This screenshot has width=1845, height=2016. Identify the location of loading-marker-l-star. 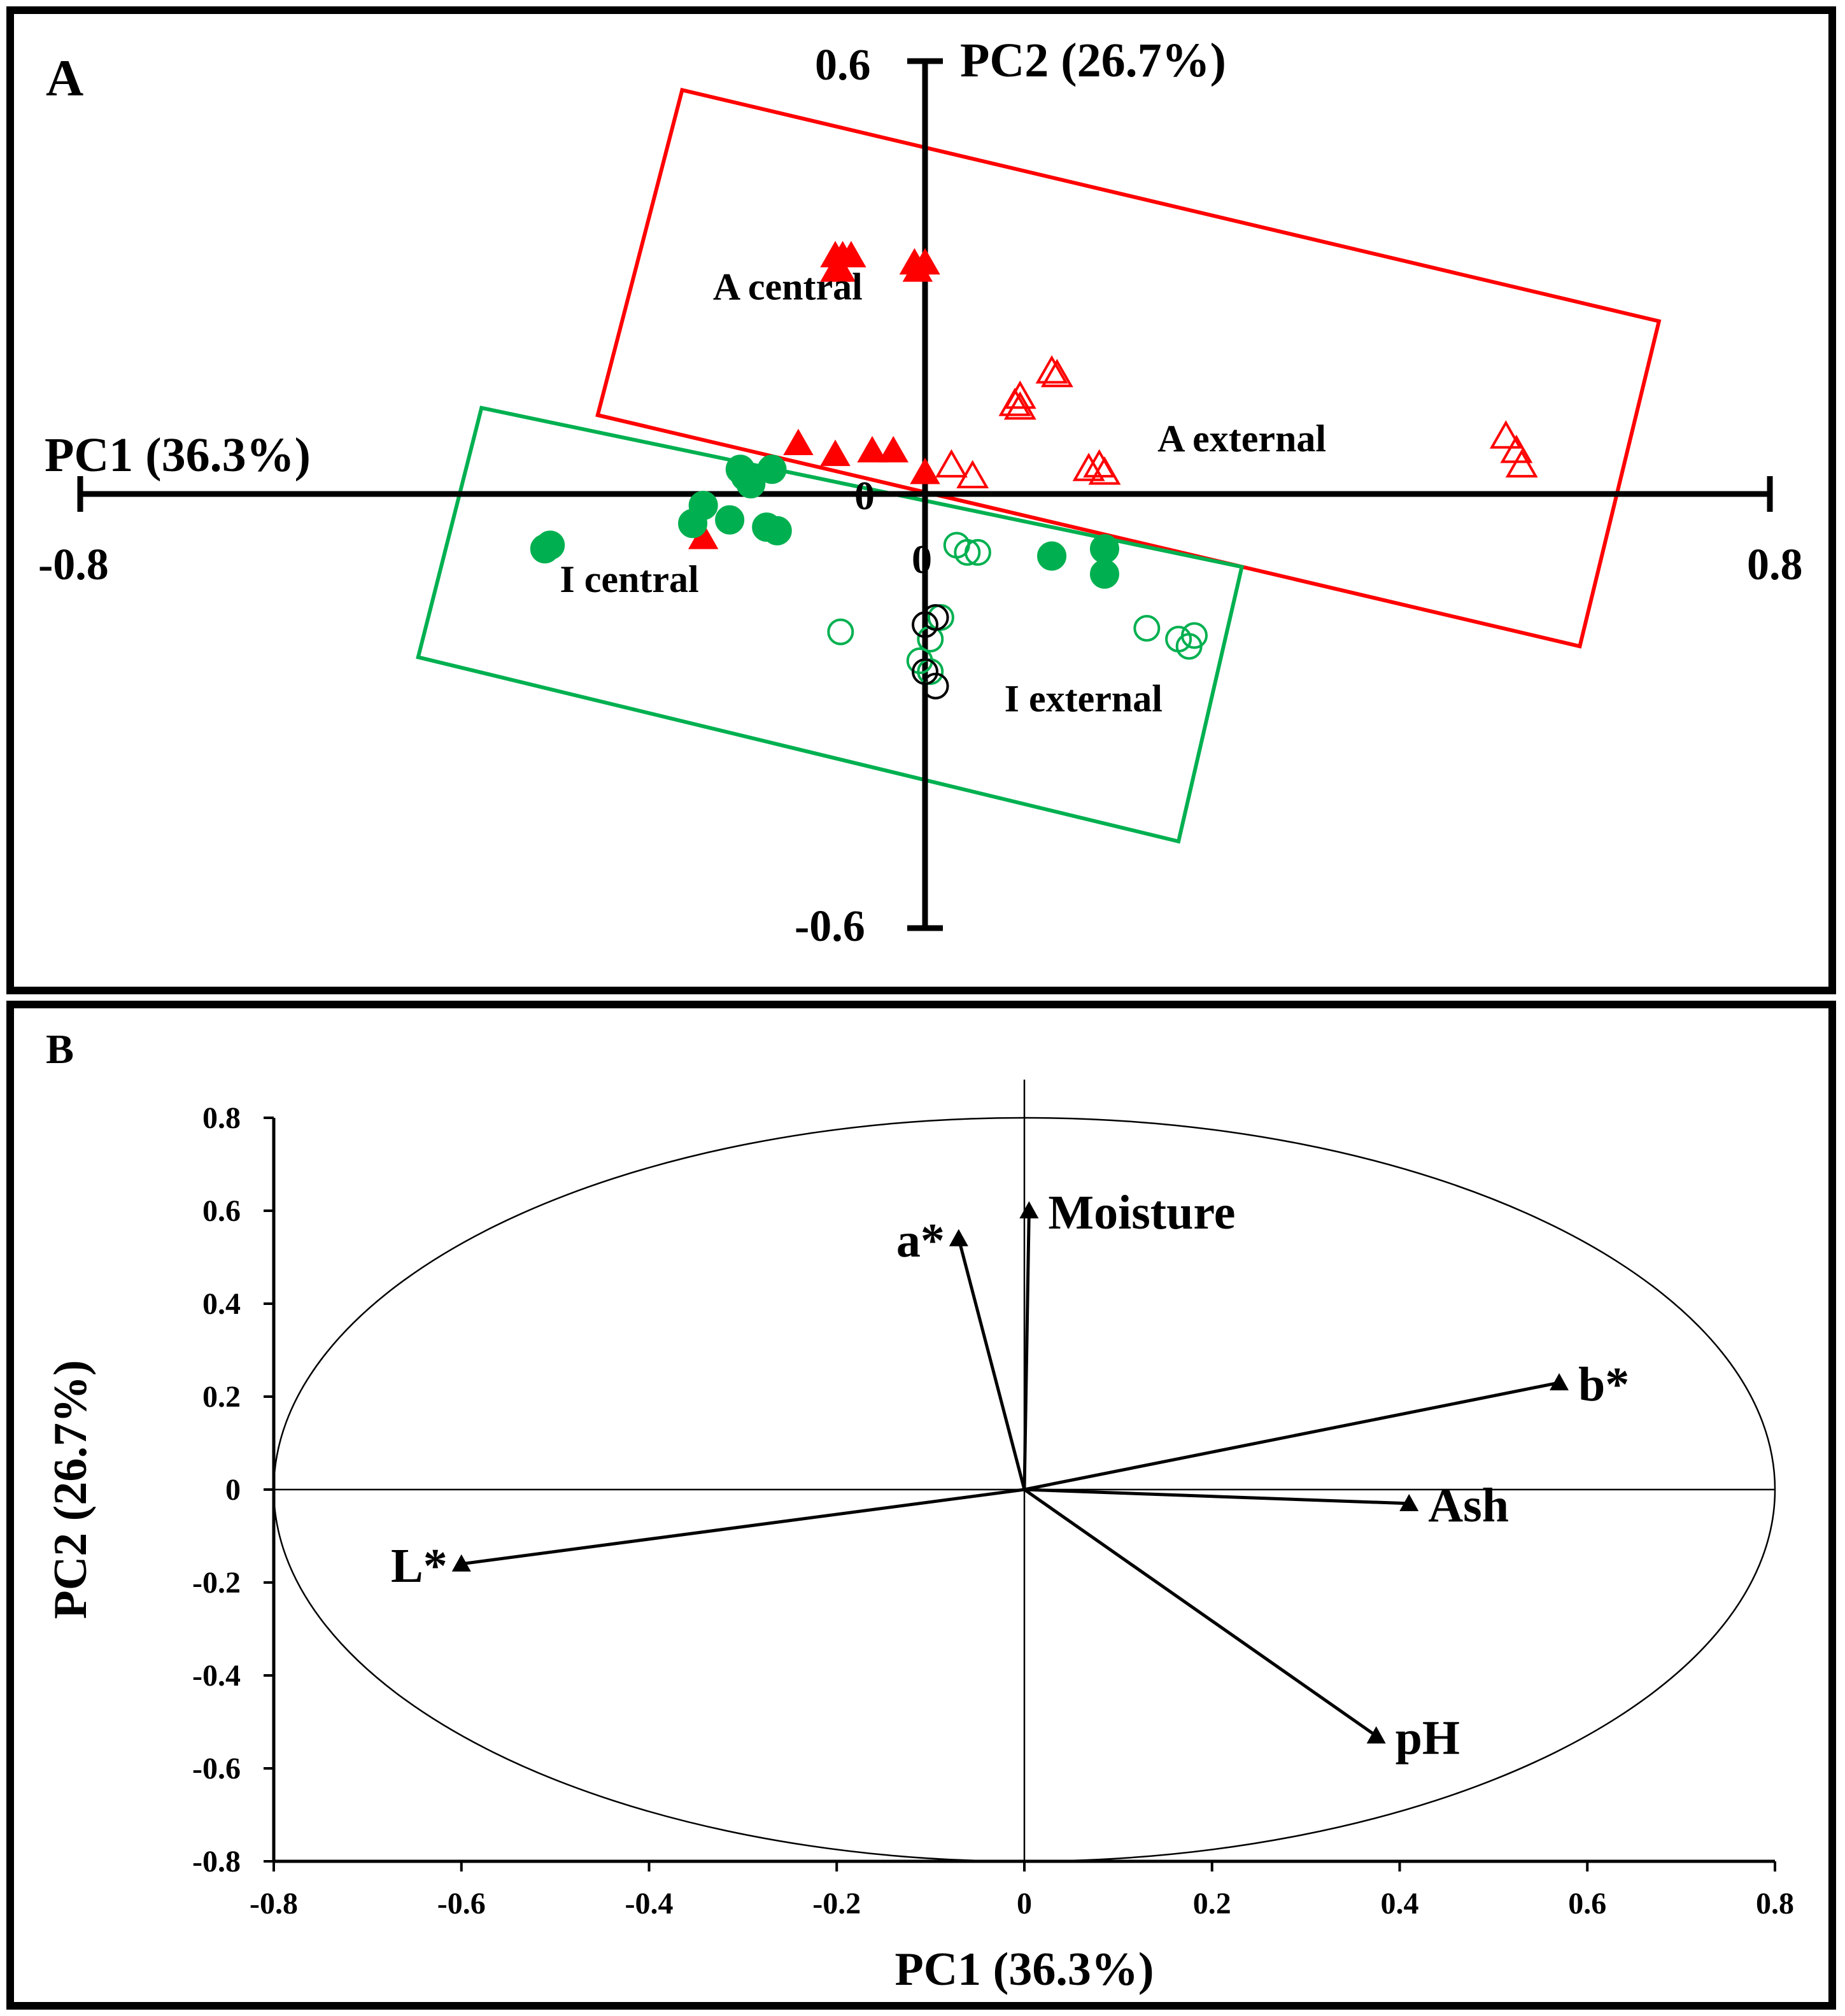
(461, 1563).